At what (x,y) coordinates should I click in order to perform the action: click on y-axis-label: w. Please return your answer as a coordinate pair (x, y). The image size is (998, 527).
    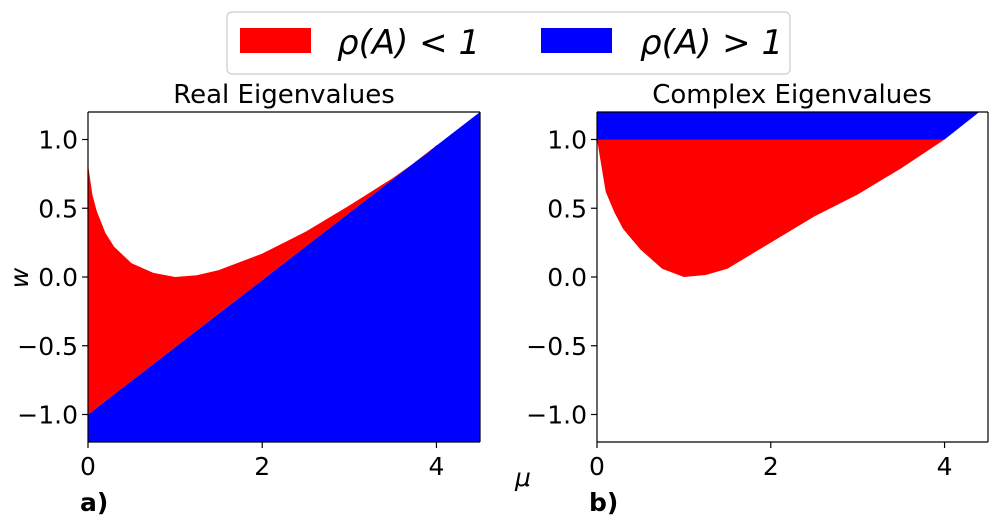
    Looking at the image, I should click on (19, 277).